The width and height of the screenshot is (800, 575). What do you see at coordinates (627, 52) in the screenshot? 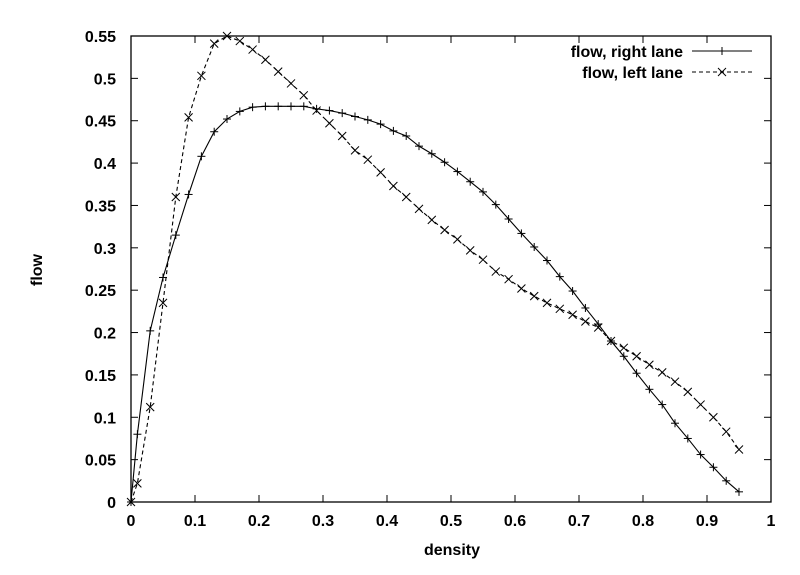
I see `legend-label-right-lane: flow, right lane` at bounding box center [627, 52].